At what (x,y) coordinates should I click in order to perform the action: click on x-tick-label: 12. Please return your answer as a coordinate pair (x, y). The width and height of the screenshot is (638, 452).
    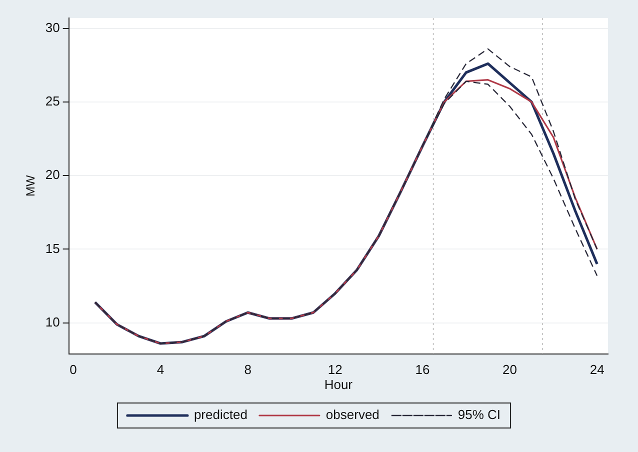
    Looking at the image, I should click on (335, 370).